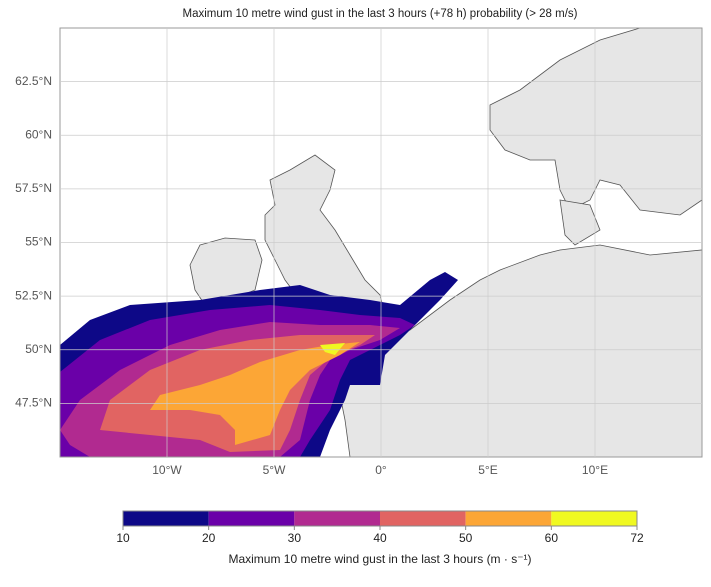 The height and width of the screenshot is (587, 711). What do you see at coordinates (123, 538) in the screenshot?
I see `colorbar-tick-label: 10` at bounding box center [123, 538].